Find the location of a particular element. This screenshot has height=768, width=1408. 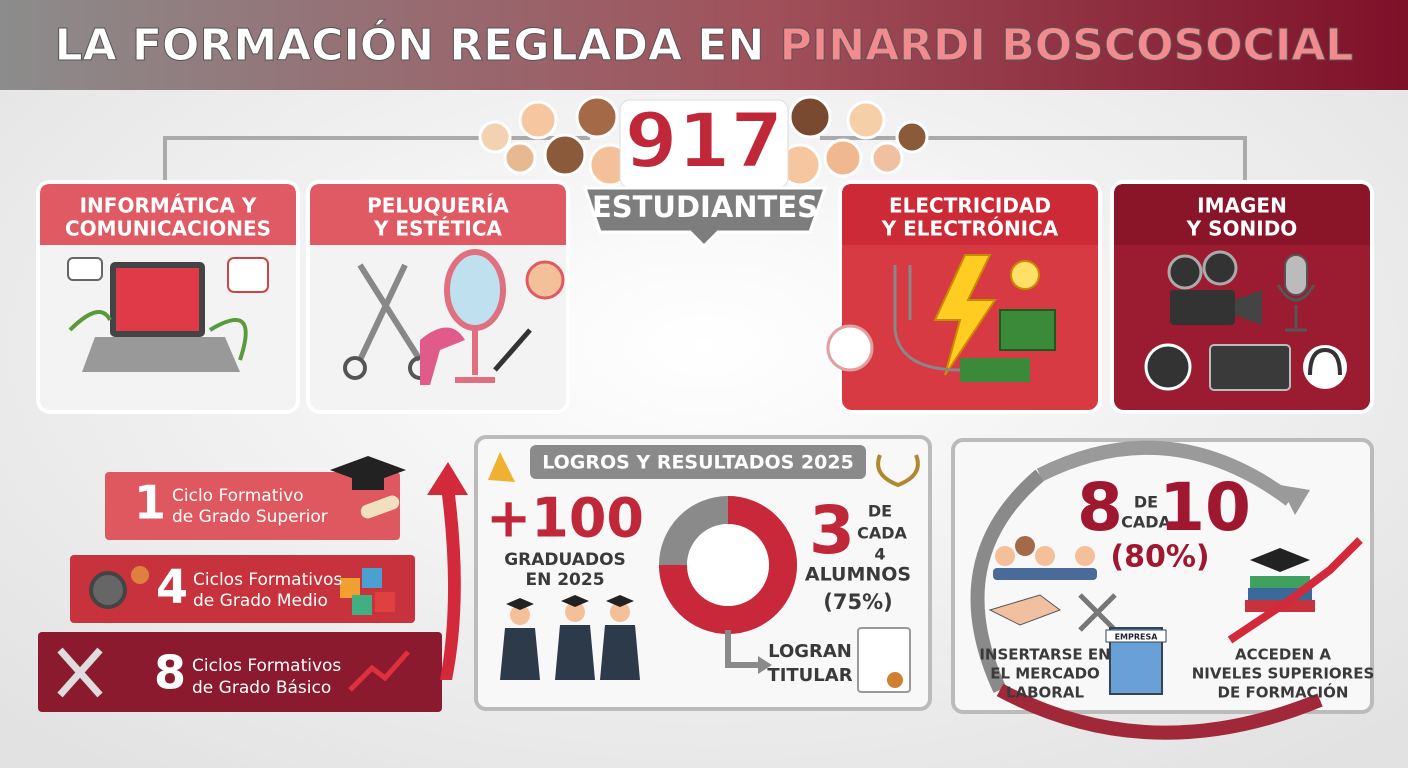

employment-panel is located at coordinates (1162, 576).